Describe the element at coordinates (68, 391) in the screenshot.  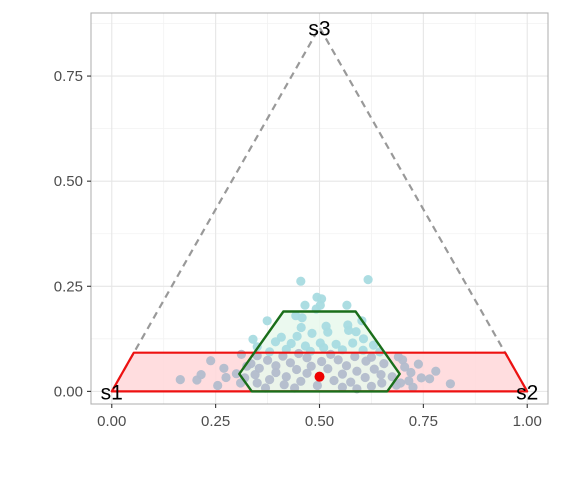
I see `y-tick-label: 0.00` at that location.